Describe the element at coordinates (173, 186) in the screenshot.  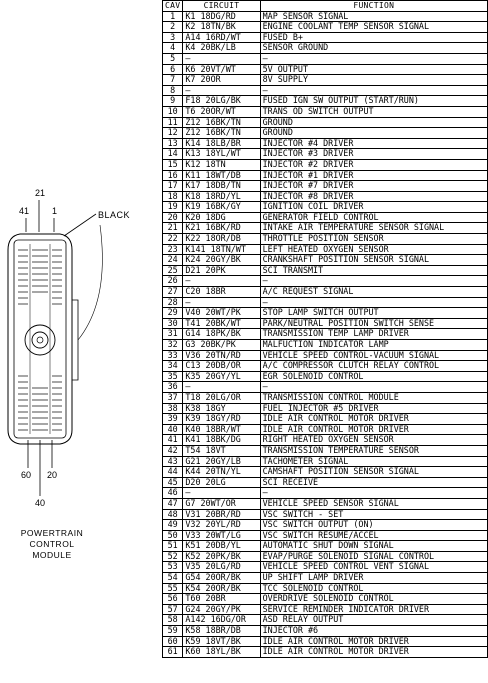
I see `cell-cav: 17` at that location.